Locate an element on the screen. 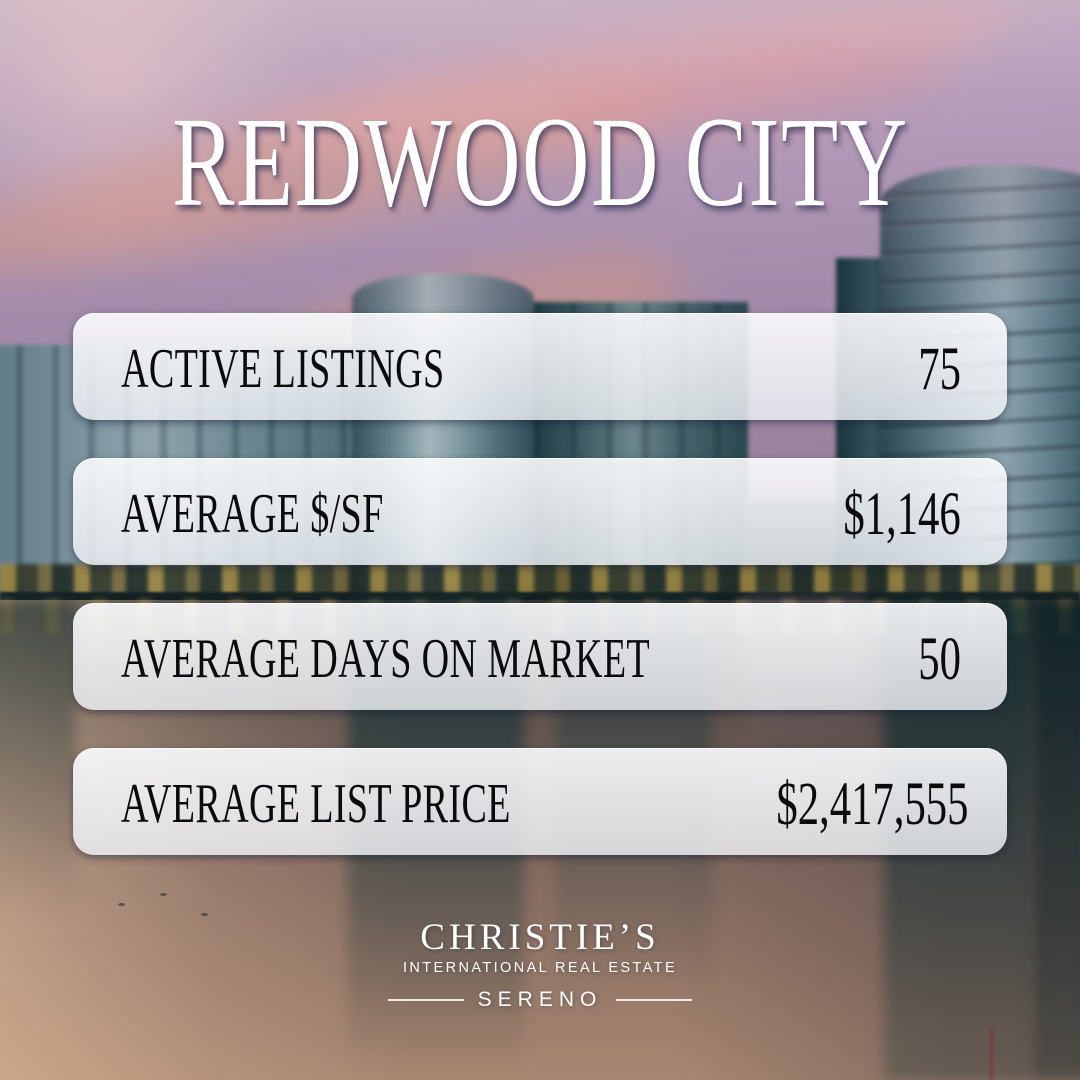 This screenshot has width=1080, height=1080. stat-value: 75 is located at coordinates (939, 369).